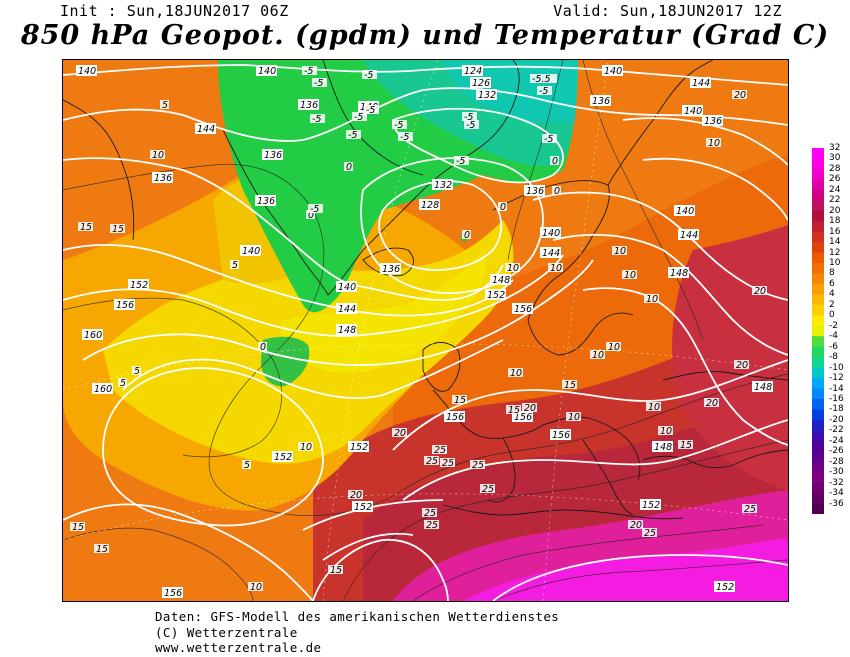 This screenshot has height=657, width=850. What do you see at coordinates (543, 79) in the screenshot?
I see `temperature-label: -5.5` at bounding box center [543, 79].